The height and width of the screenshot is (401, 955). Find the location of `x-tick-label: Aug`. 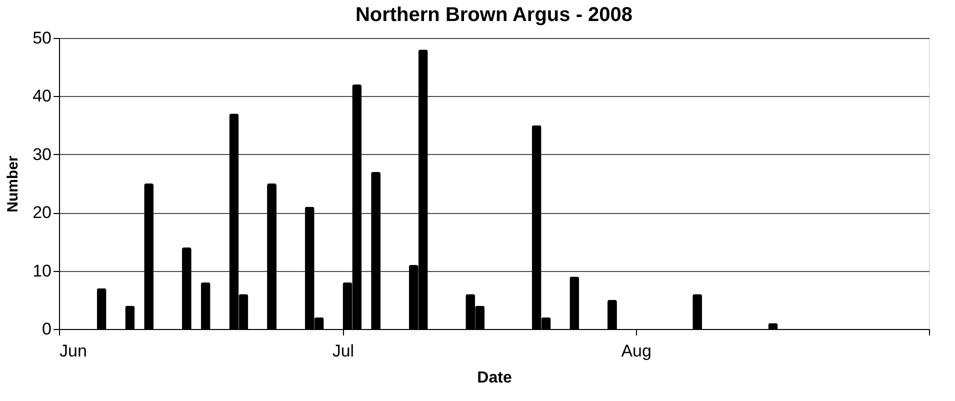

x-tick-label: Aug is located at coordinates (636, 351).